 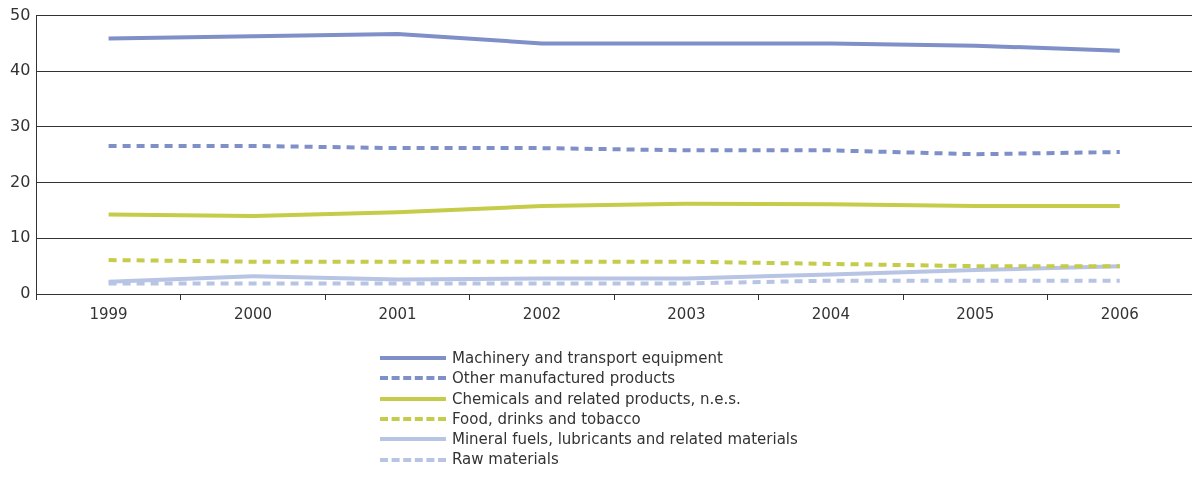 What do you see at coordinates (596, 398) in the screenshot?
I see `legend-label: Chemicals and related products, n.e.s.` at bounding box center [596, 398].